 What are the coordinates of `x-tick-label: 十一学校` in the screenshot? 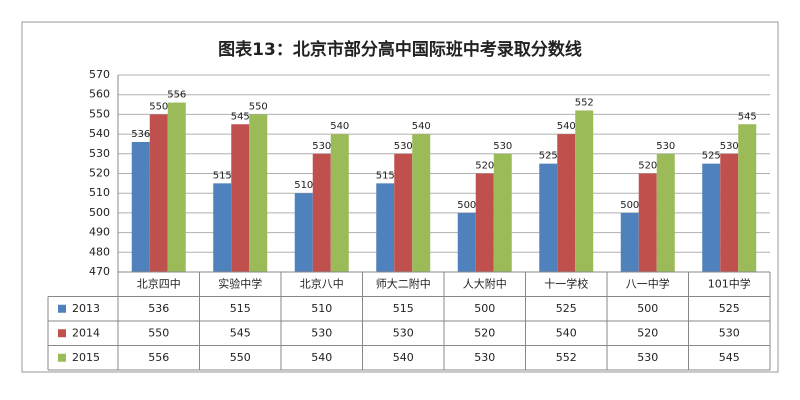 It's located at (566, 283).